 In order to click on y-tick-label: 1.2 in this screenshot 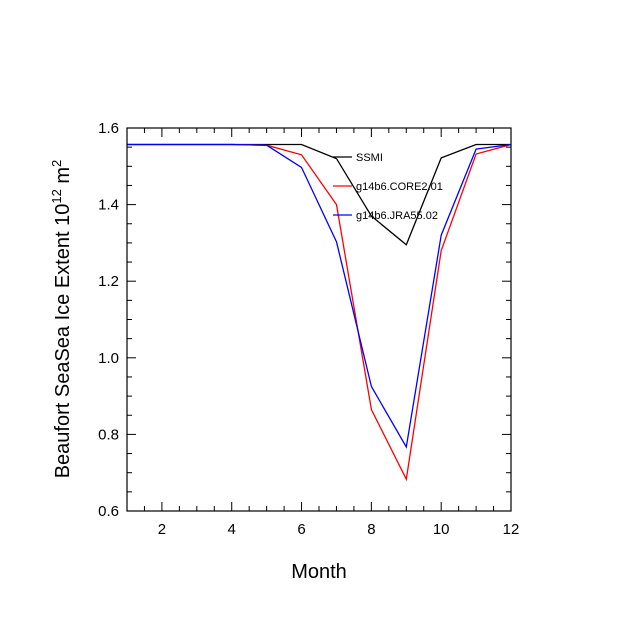, I will do `click(108, 281)`.